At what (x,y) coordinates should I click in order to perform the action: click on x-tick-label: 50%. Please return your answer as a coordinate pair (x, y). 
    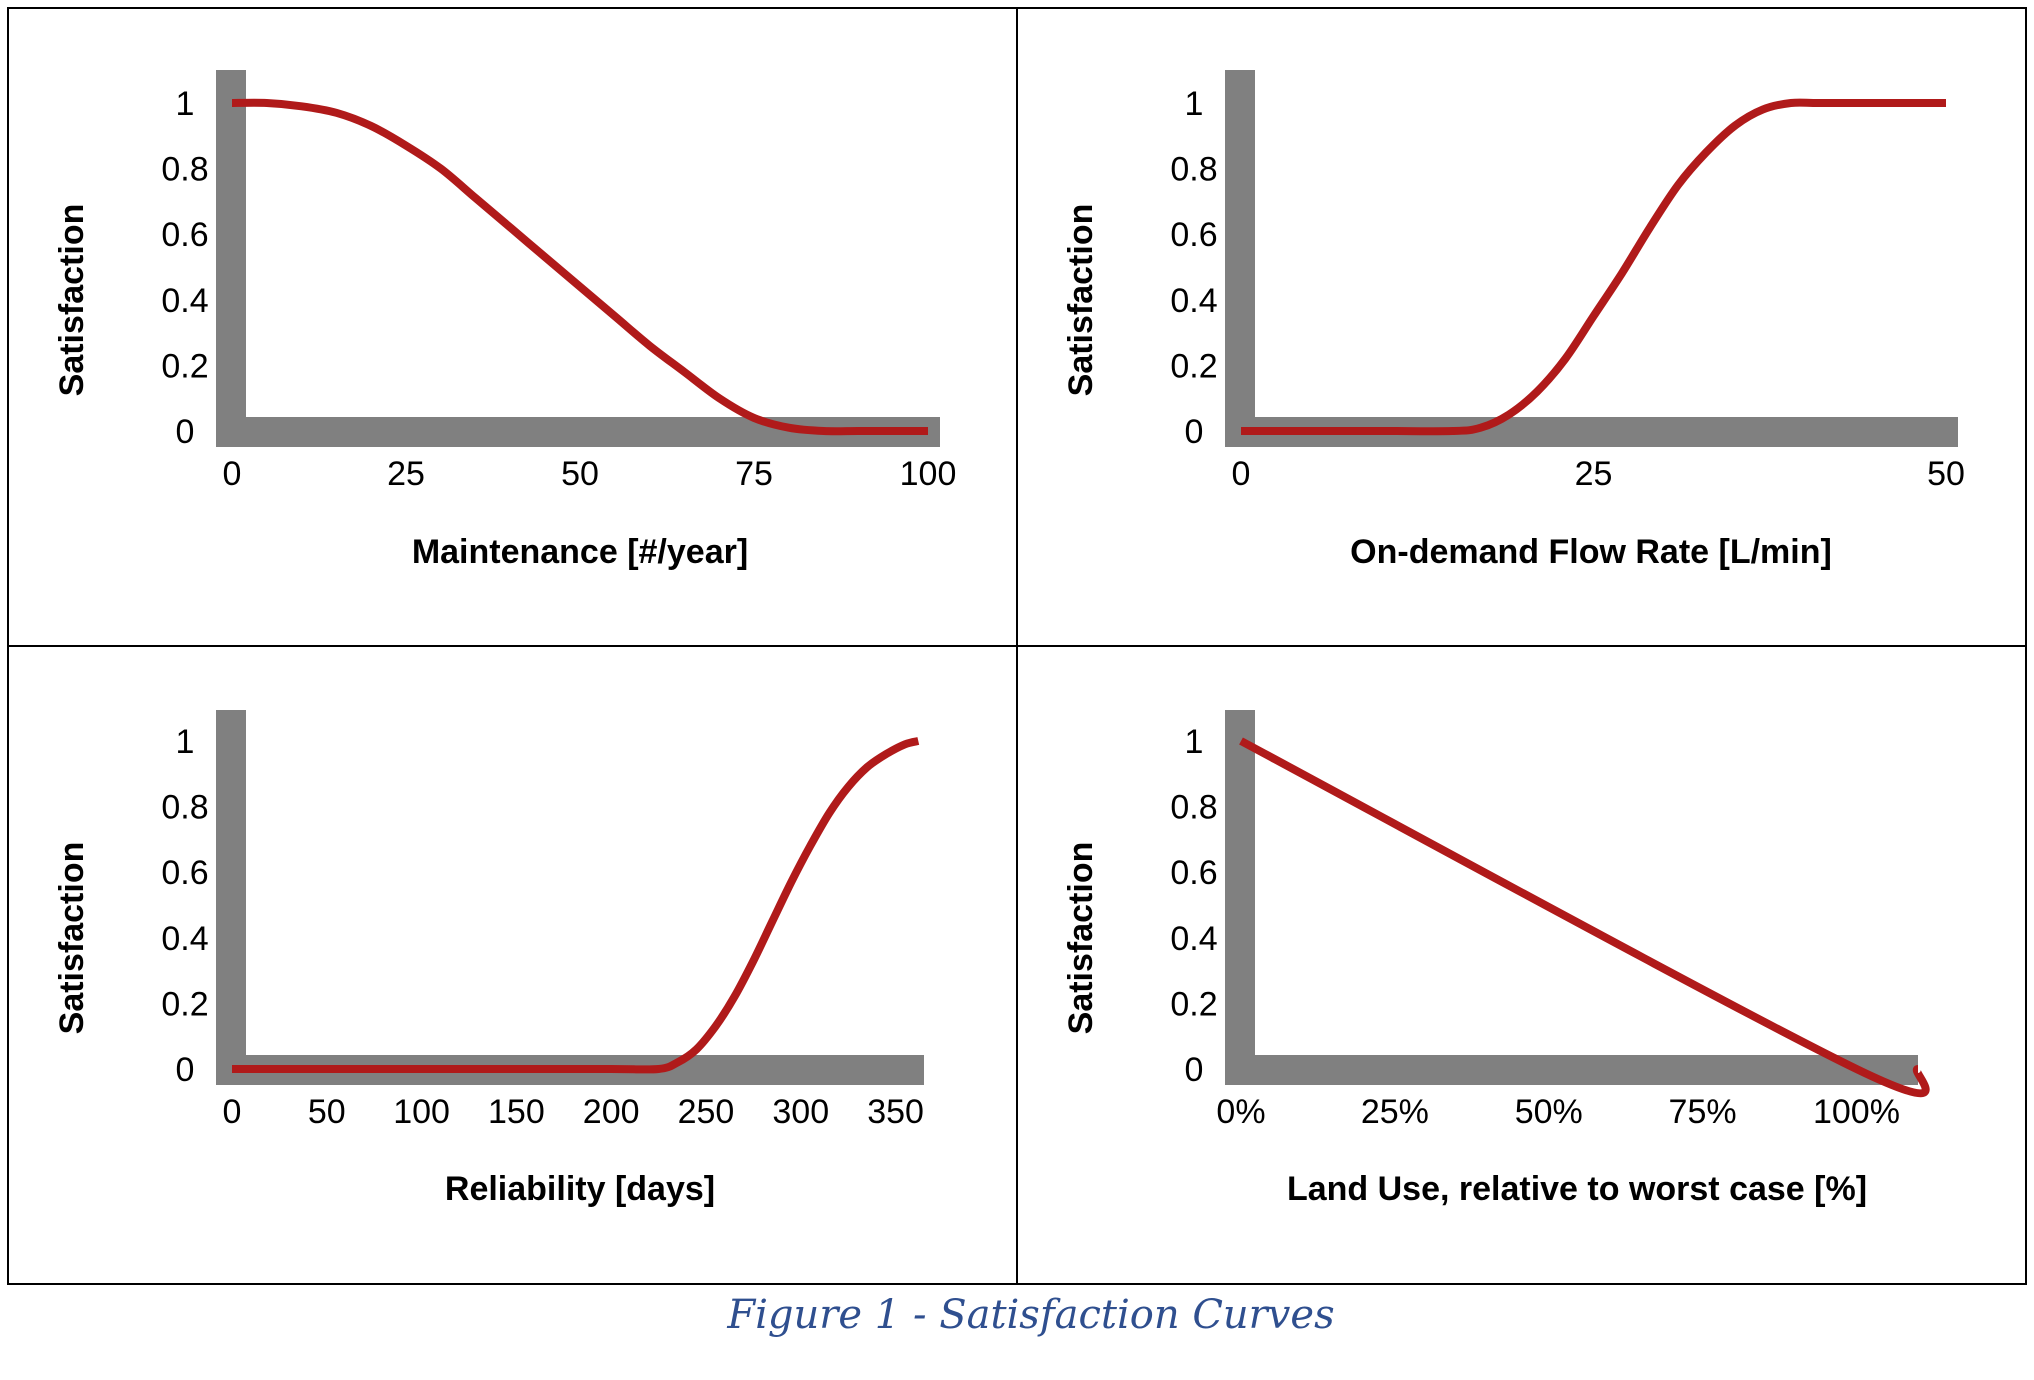
    Looking at the image, I should click on (1549, 1112).